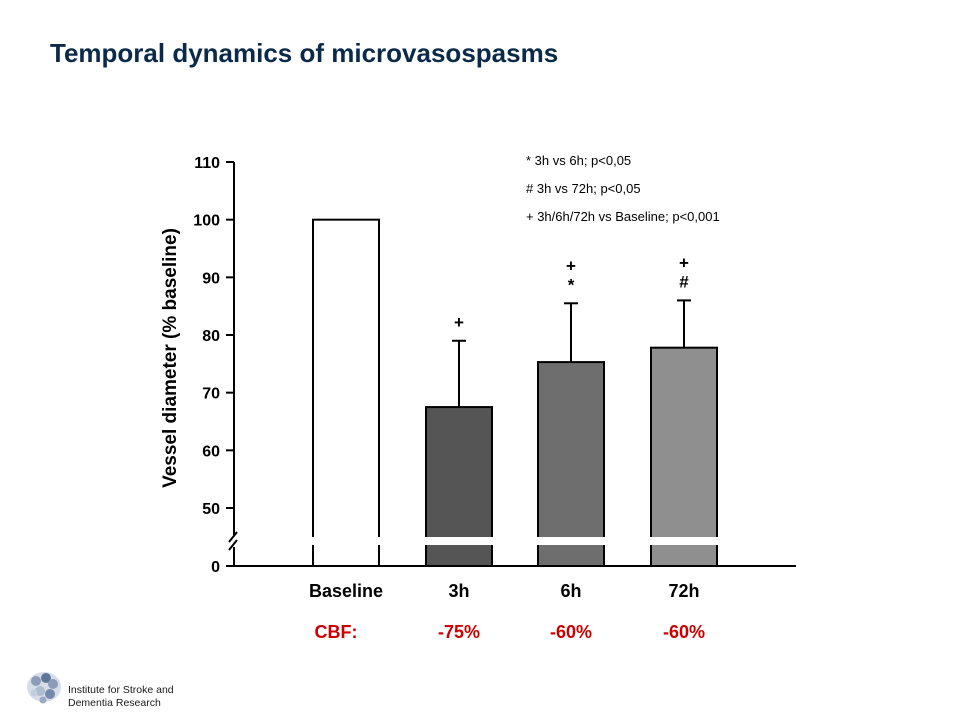 The image size is (960, 720). What do you see at coordinates (684, 457) in the screenshot?
I see `bar-72h` at bounding box center [684, 457].